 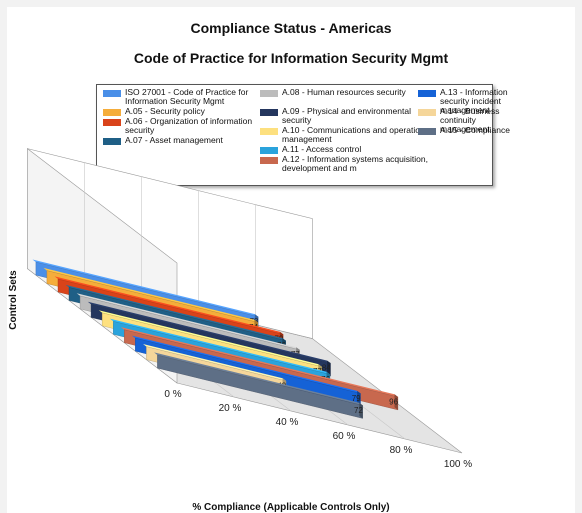 I want to click on x-tick-label: 100 %, so click(x=458, y=464).